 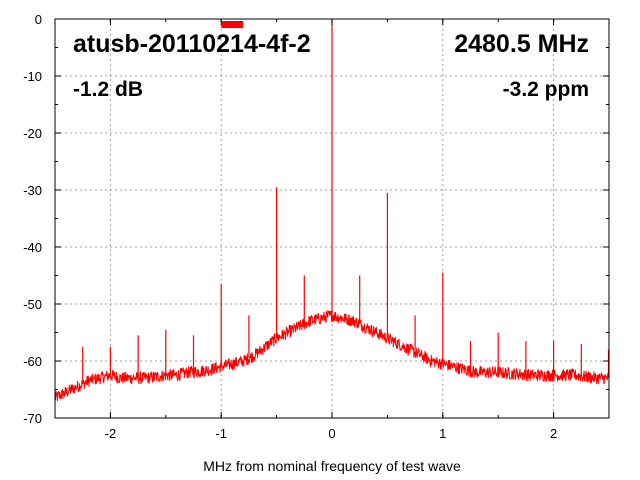 What do you see at coordinates (32, 361) in the screenshot?
I see `y-tick-label: -60` at bounding box center [32, 361].